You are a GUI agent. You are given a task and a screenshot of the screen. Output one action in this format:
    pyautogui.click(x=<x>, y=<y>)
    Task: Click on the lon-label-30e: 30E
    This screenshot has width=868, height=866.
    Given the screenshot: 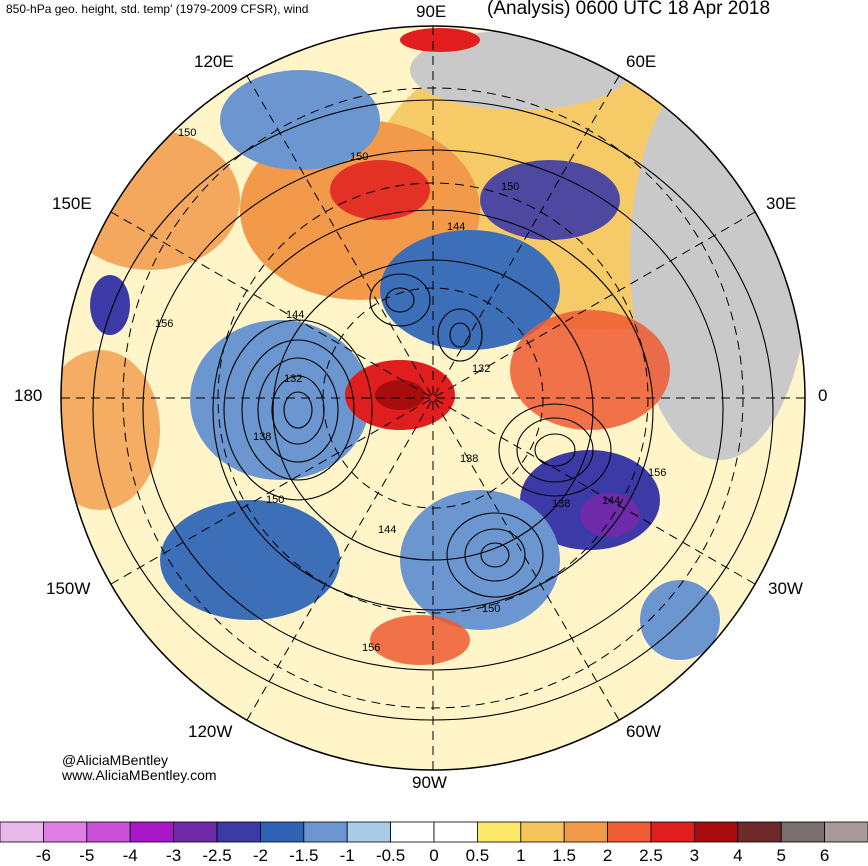 What is the action you would take?
    pyautogui.click(x=781, y=203)
    